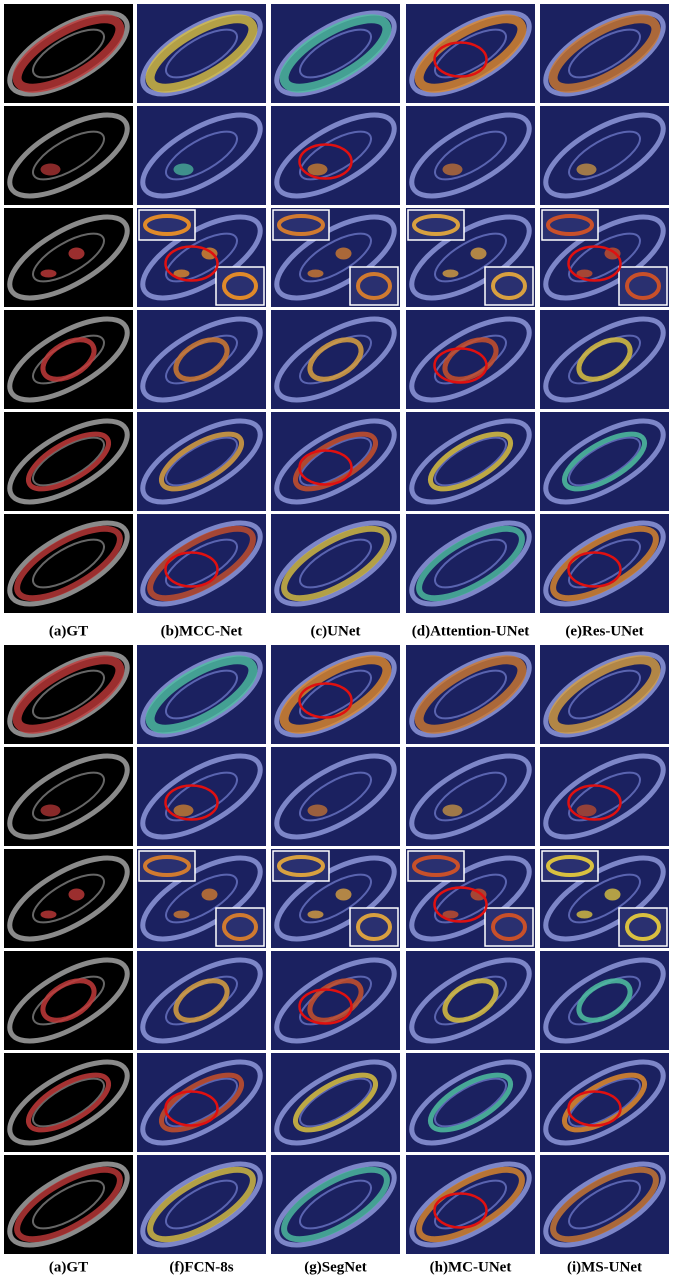 This screenshot has width=677, height=1284. Describe the element at coordinates (604, 631) in the screenshot. I see `panel-caption: (e)Res-UNet` at that location.